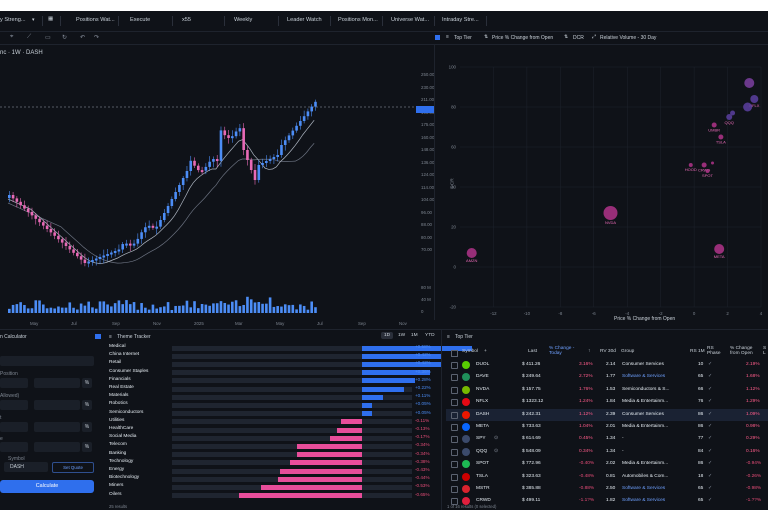 This screenshot has width=768, height=513. Describe the element at coordinates (12, 37) in the screenshot. I see `crosshair-icon: ⌖` at that location.